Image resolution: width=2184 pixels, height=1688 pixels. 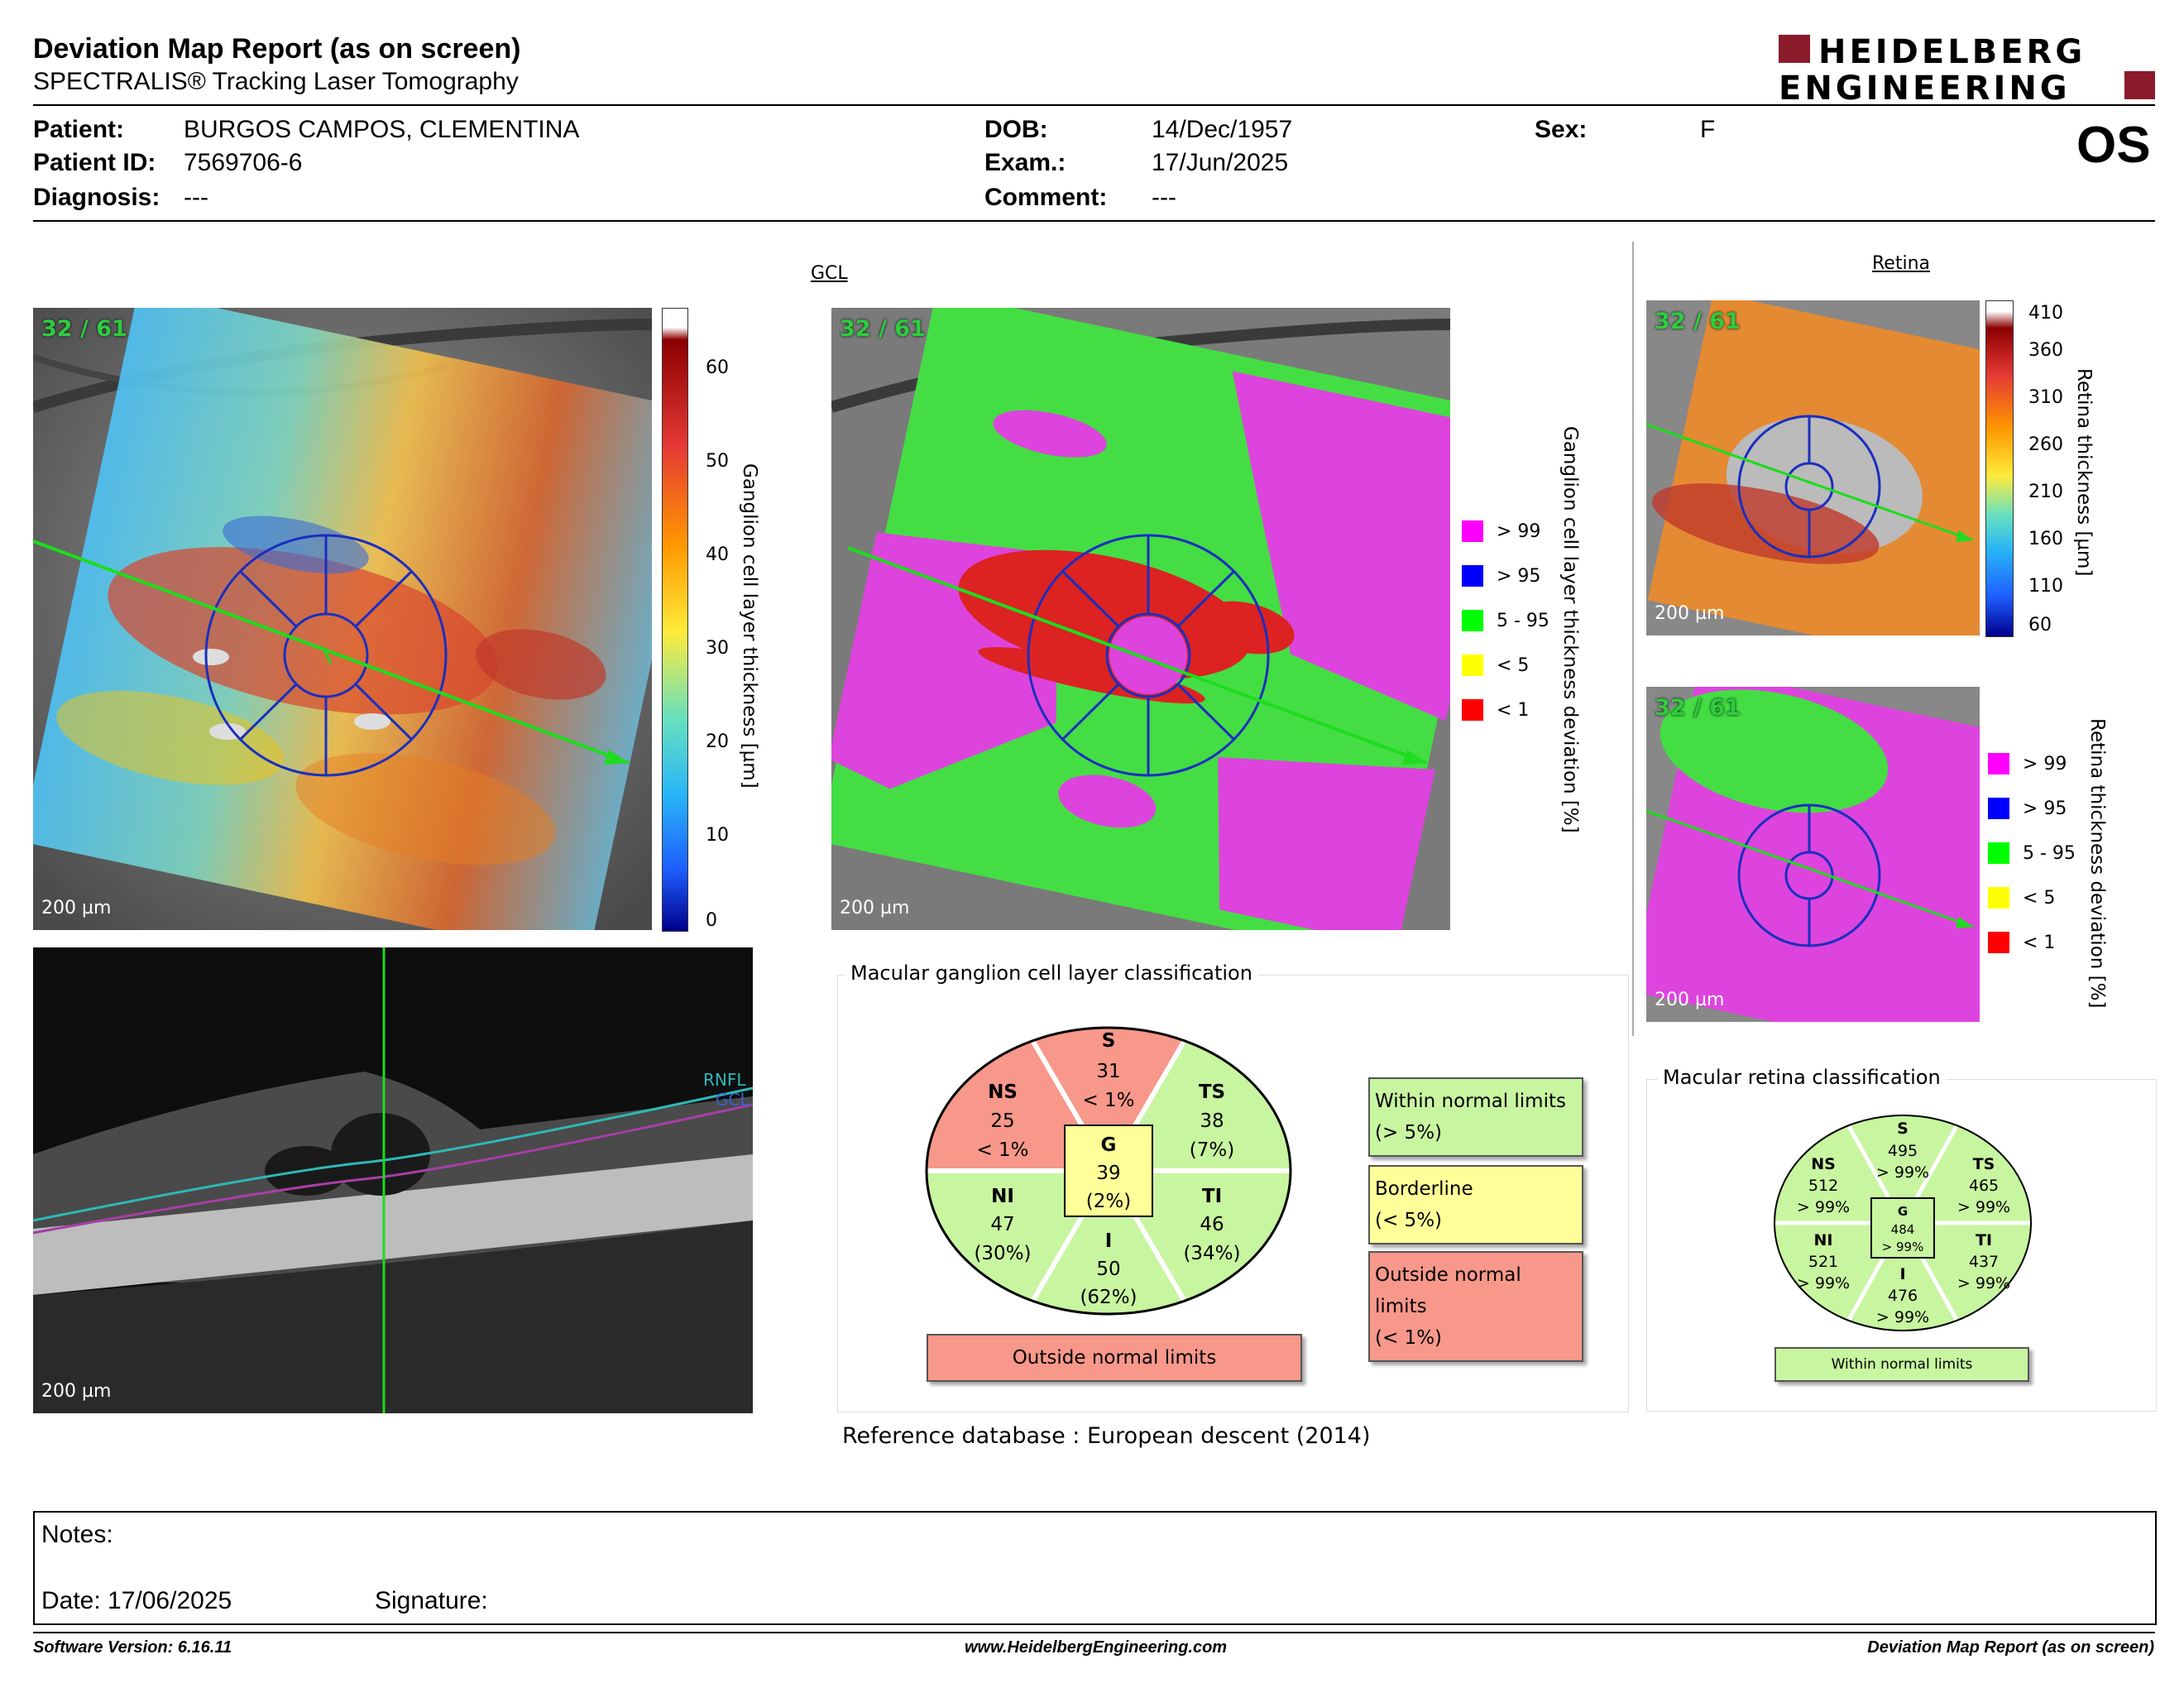 I want to click on gcl-tick-60: 60, so click(x=717, y=367).